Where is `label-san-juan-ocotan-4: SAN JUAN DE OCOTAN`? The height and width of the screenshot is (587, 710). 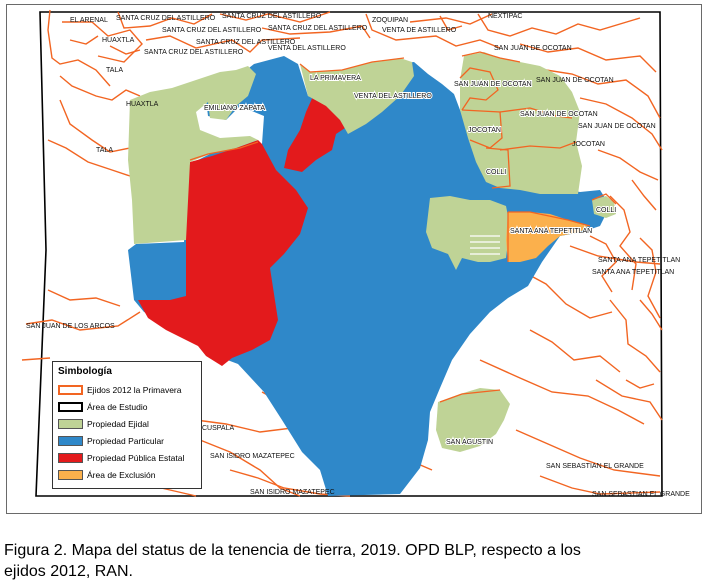
label-san-juan-ocotan-4: SAN JUAN DE OCOTAN is located at coordinates (559, 114).